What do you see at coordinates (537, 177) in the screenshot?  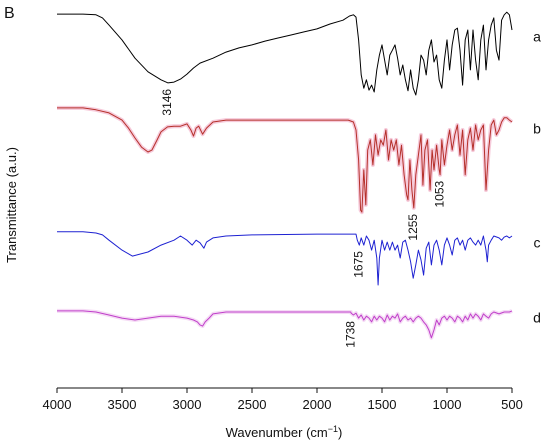 I see `series-labels: a b c d` at bounding box center [537, 177].